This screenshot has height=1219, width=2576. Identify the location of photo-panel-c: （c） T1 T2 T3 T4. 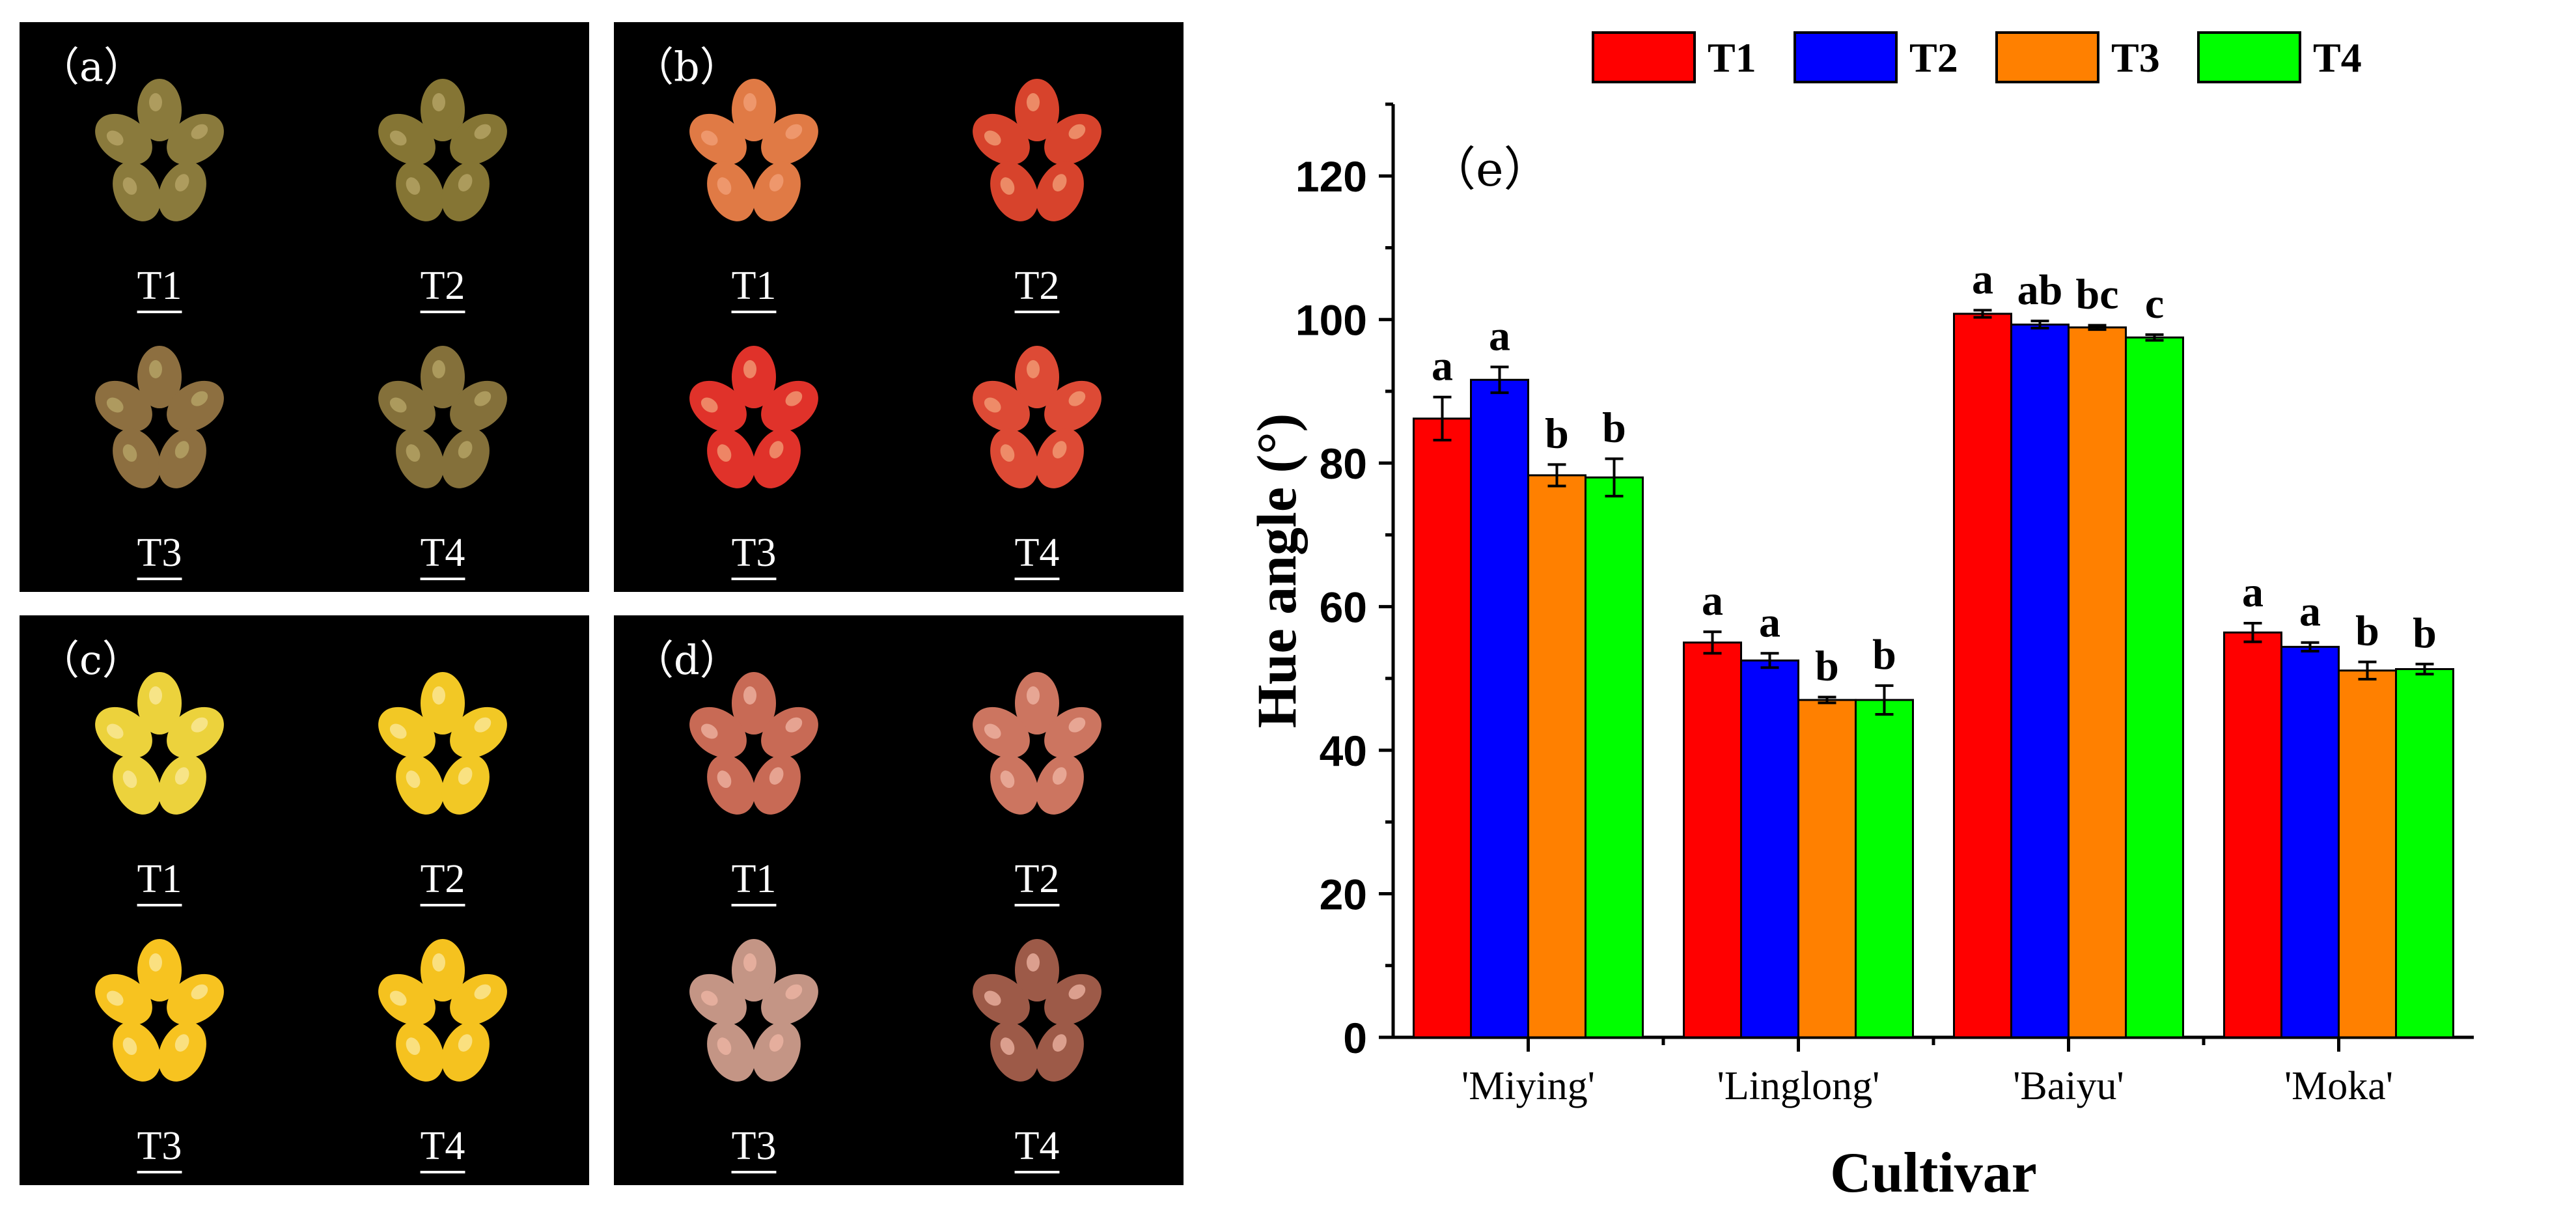
(304, 900).